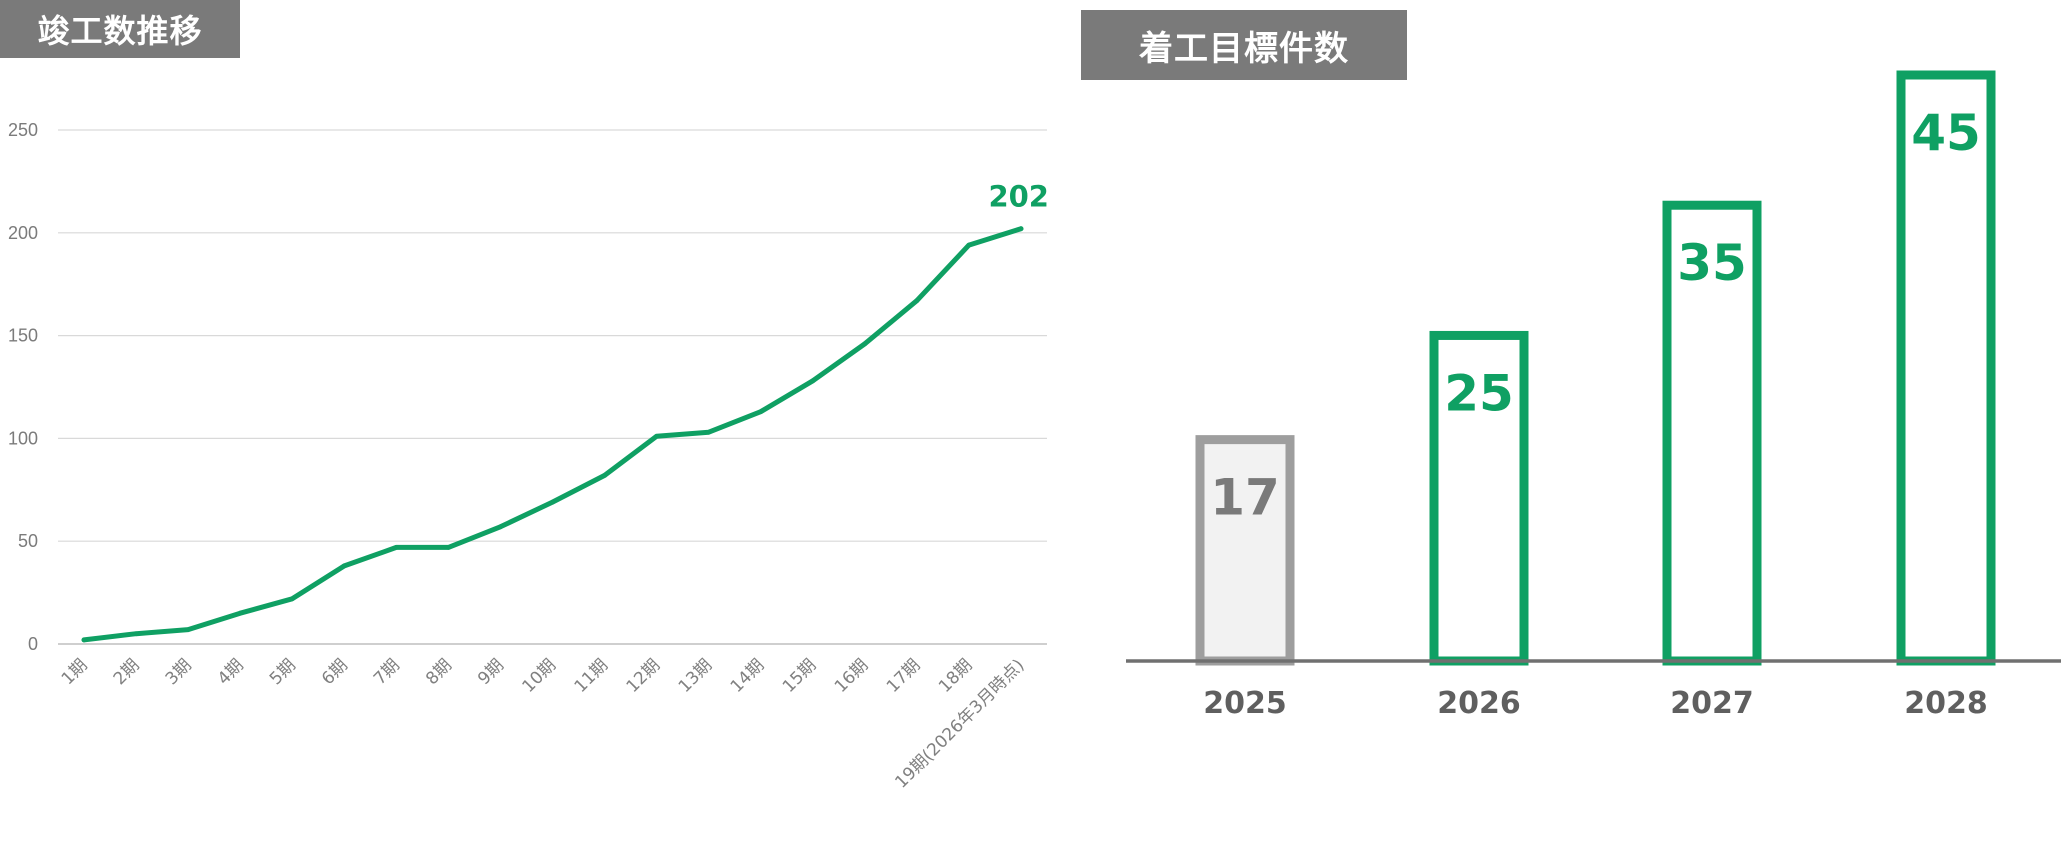 The image size is (2061, 853). What do you see at coordinates (747, 675) in the screenshot?
I see `x-tick-label: 14期` at bounding box center [747, 675].